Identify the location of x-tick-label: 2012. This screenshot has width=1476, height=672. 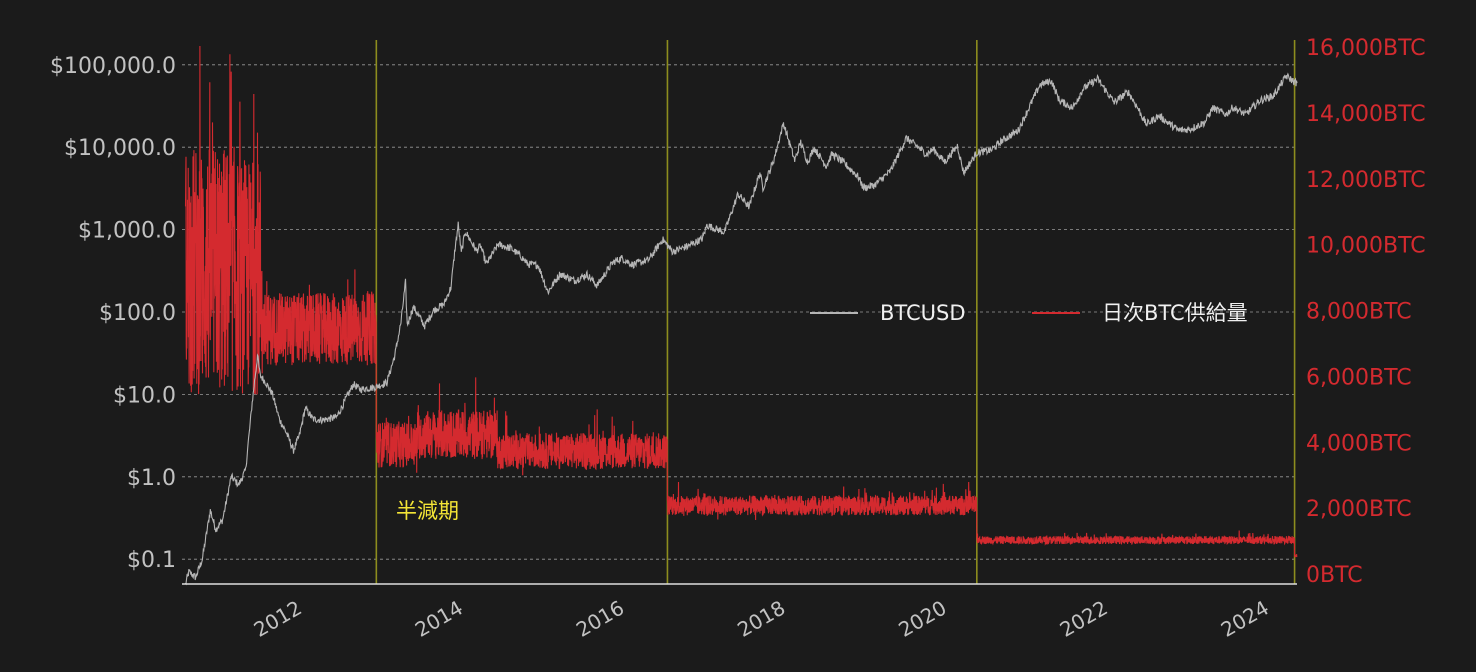
(278, 619).